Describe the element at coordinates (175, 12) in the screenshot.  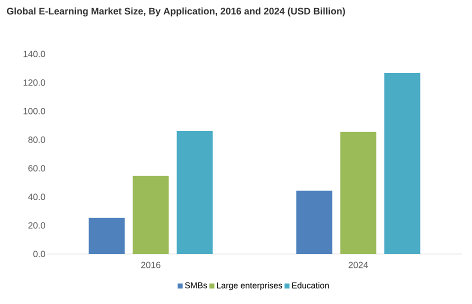
I see `chart-title: Global E-Learning Market Size, By Application, 2016 and 2024 (USD Billion)` at that location.